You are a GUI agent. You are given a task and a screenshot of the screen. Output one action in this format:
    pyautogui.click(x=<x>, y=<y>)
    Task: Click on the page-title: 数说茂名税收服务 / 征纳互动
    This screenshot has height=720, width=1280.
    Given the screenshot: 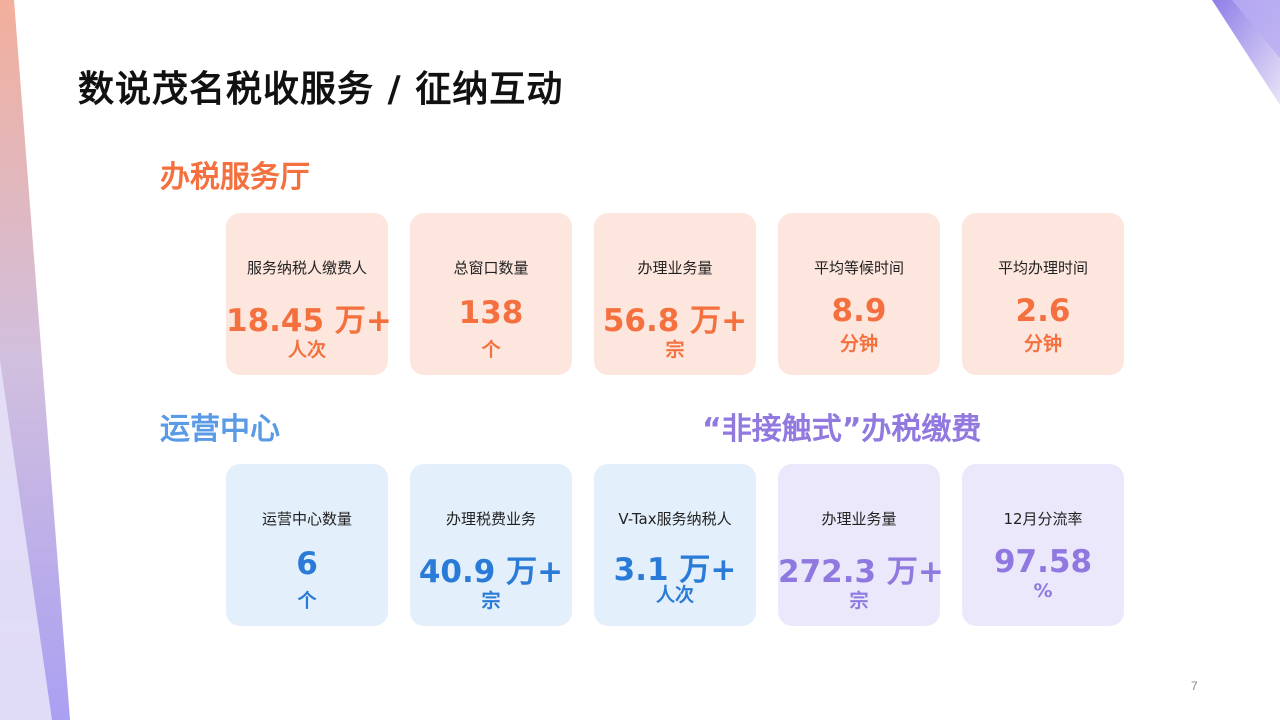 What is the action you would take?
    pyautogui.click(x=321, y=89)
    